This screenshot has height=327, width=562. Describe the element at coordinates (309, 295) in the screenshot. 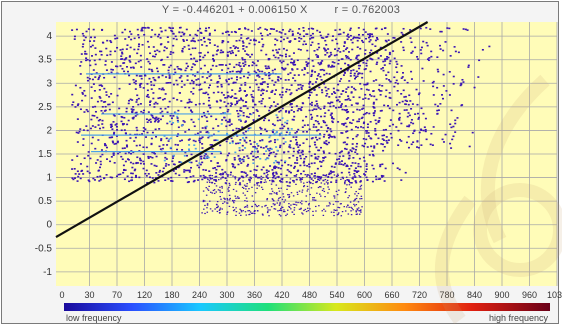

I see `x-tick-label: 480` at that location.